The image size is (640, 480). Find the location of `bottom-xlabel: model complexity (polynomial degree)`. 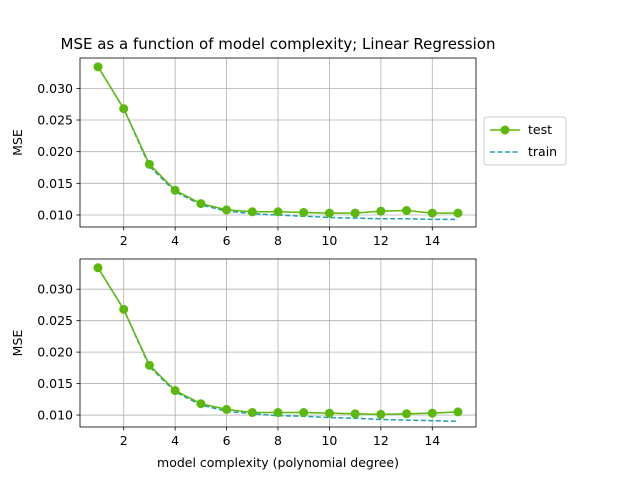

bottom-xlabel: model complexity (polynomial degree) is located at coordinates (278, 462).